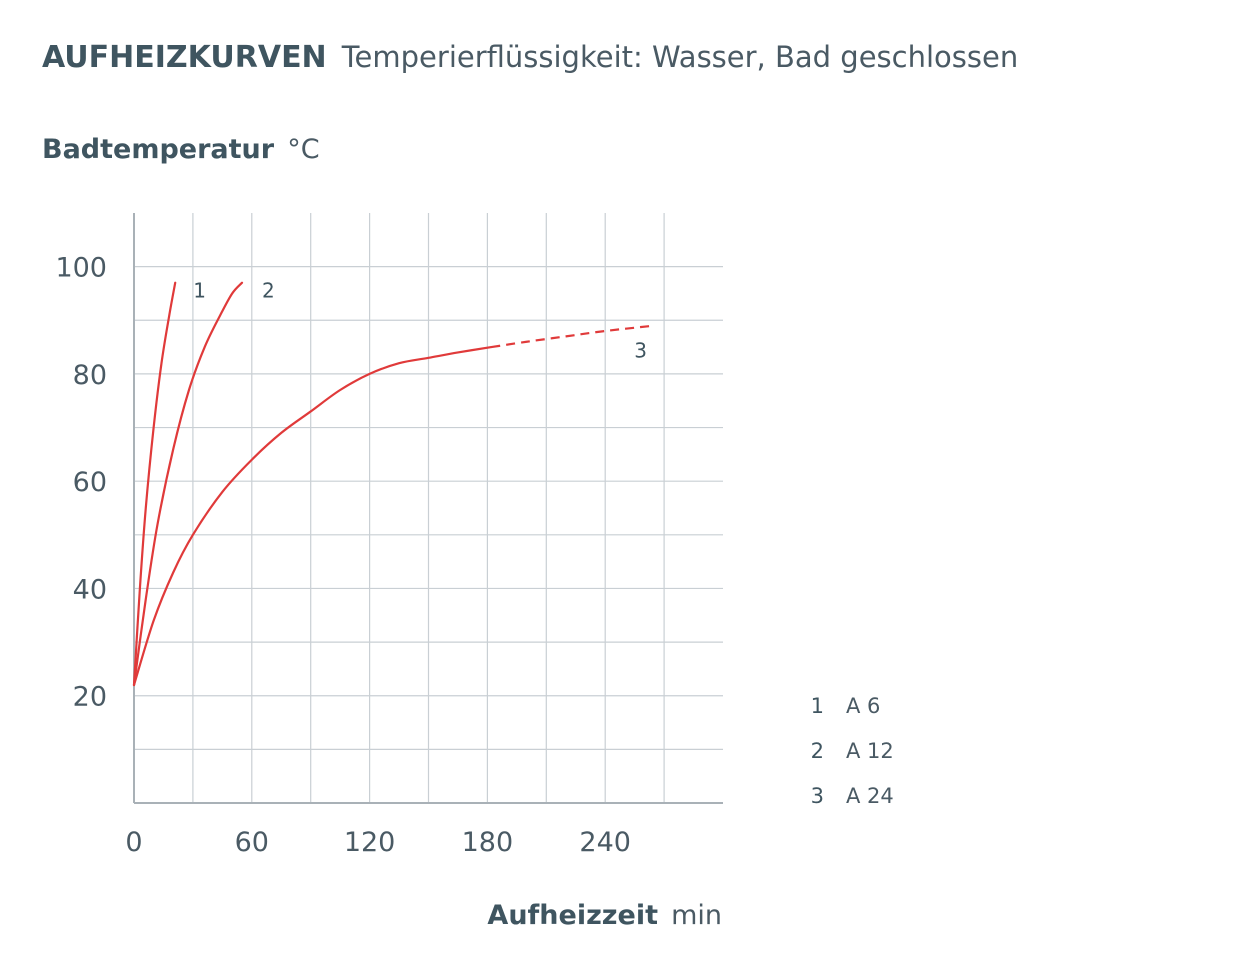 This screenshot has height=979, width=1234. What do you see at coordinates (90, 482) in the screenshot?
I see `y-tick-label: 60` at bounding box center [90, 482].